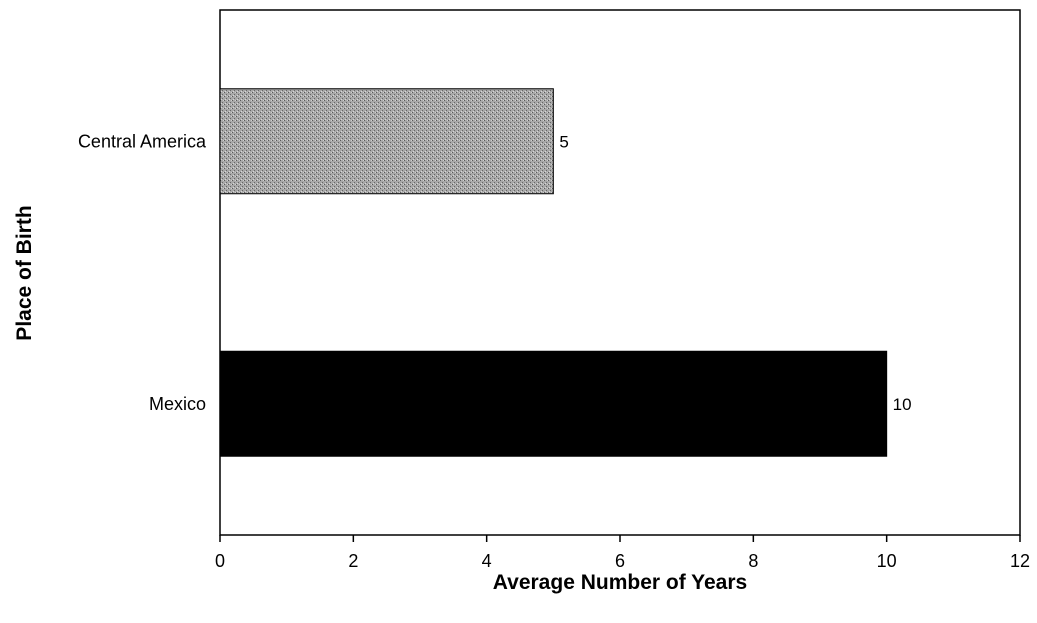 The image size is (1037, 623). Describe the element at coordinates (386, 141) in the screenshot. I see `bar-central-america` at that location.